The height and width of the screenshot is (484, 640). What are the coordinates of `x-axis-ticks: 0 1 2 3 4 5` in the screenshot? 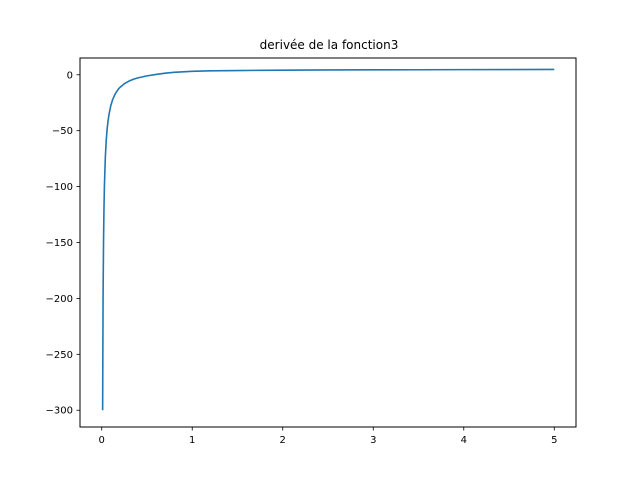 It's located at (328, 436).